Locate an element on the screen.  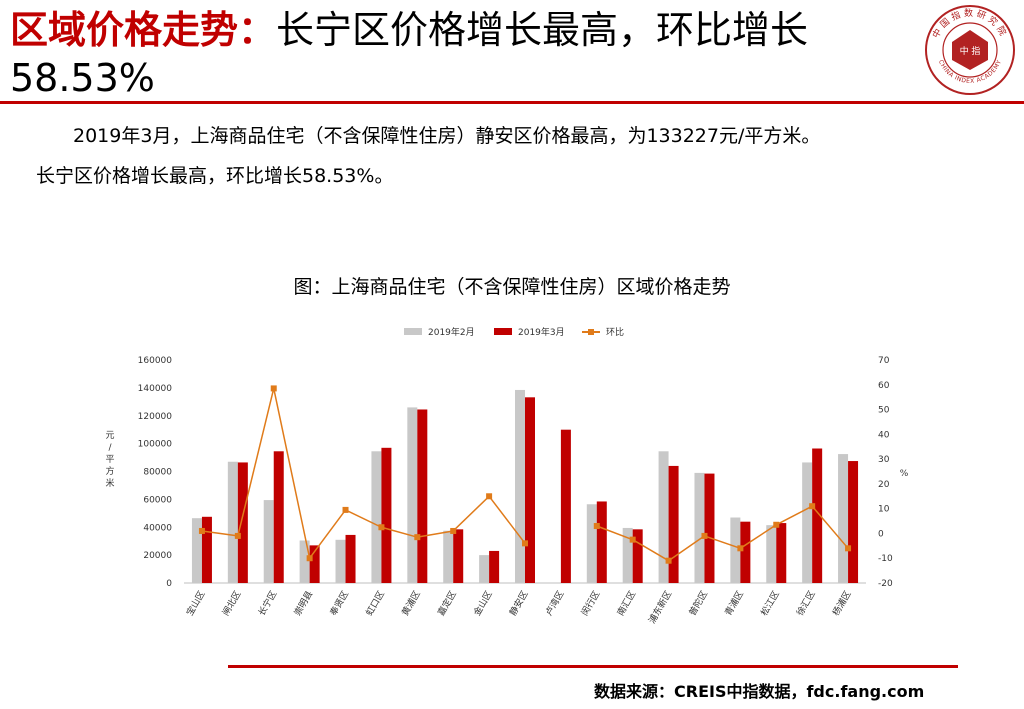
y-left-tick-label: 100000 is located at coordinates (155, 445).